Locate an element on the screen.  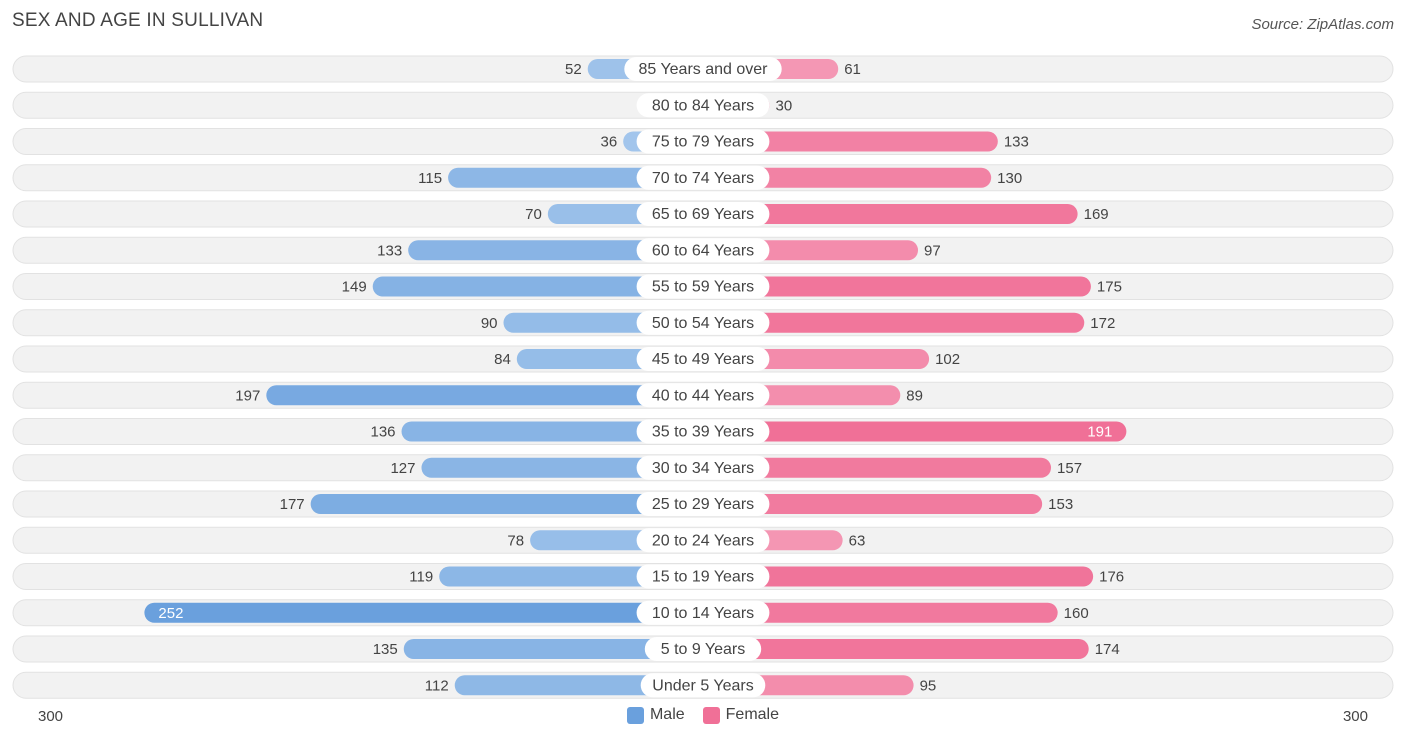
category-label: 50 to 54 Years is located at coordinates (703, 323).